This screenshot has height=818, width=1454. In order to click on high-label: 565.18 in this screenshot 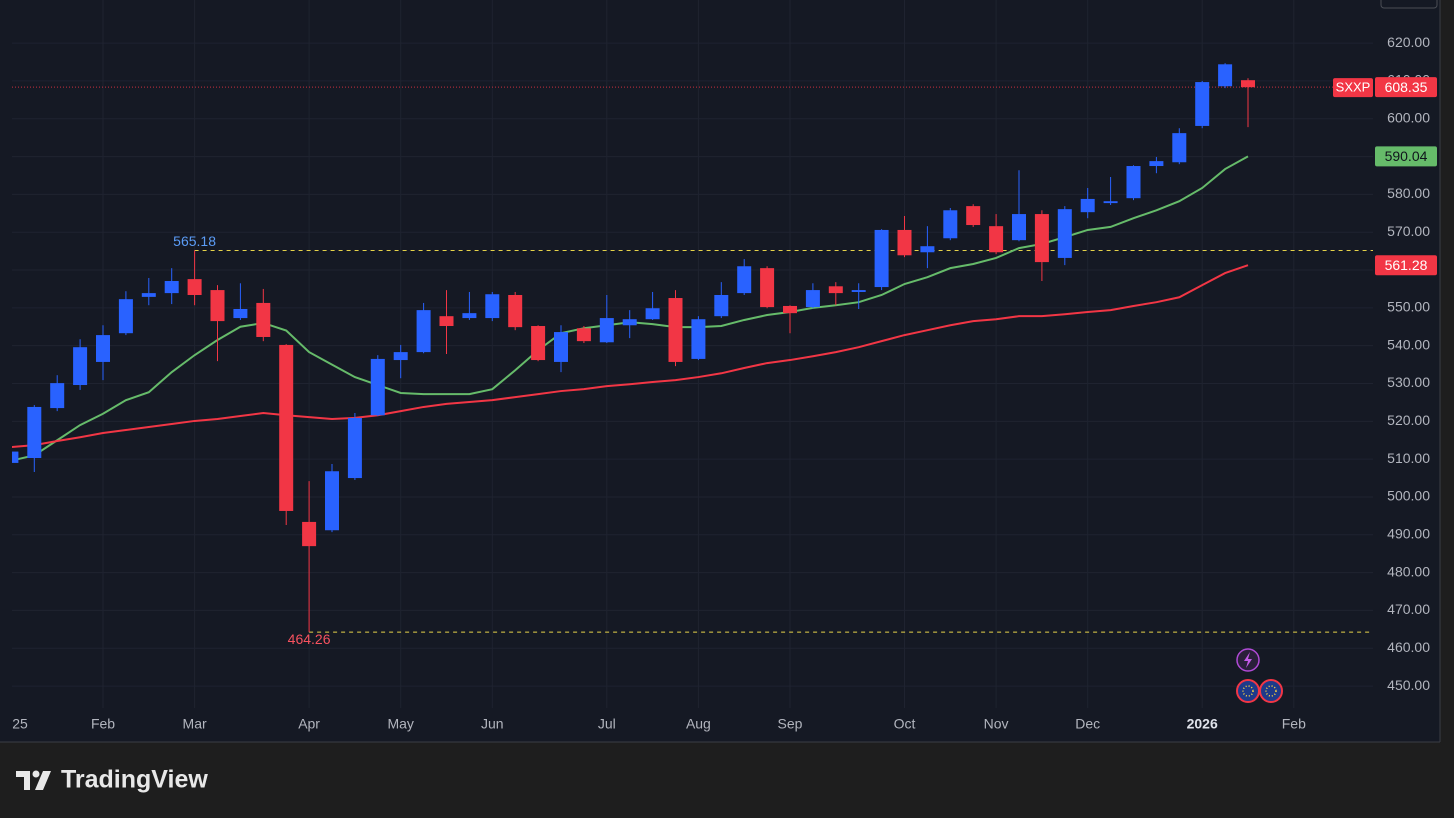, I will do `click(194, 241)`.